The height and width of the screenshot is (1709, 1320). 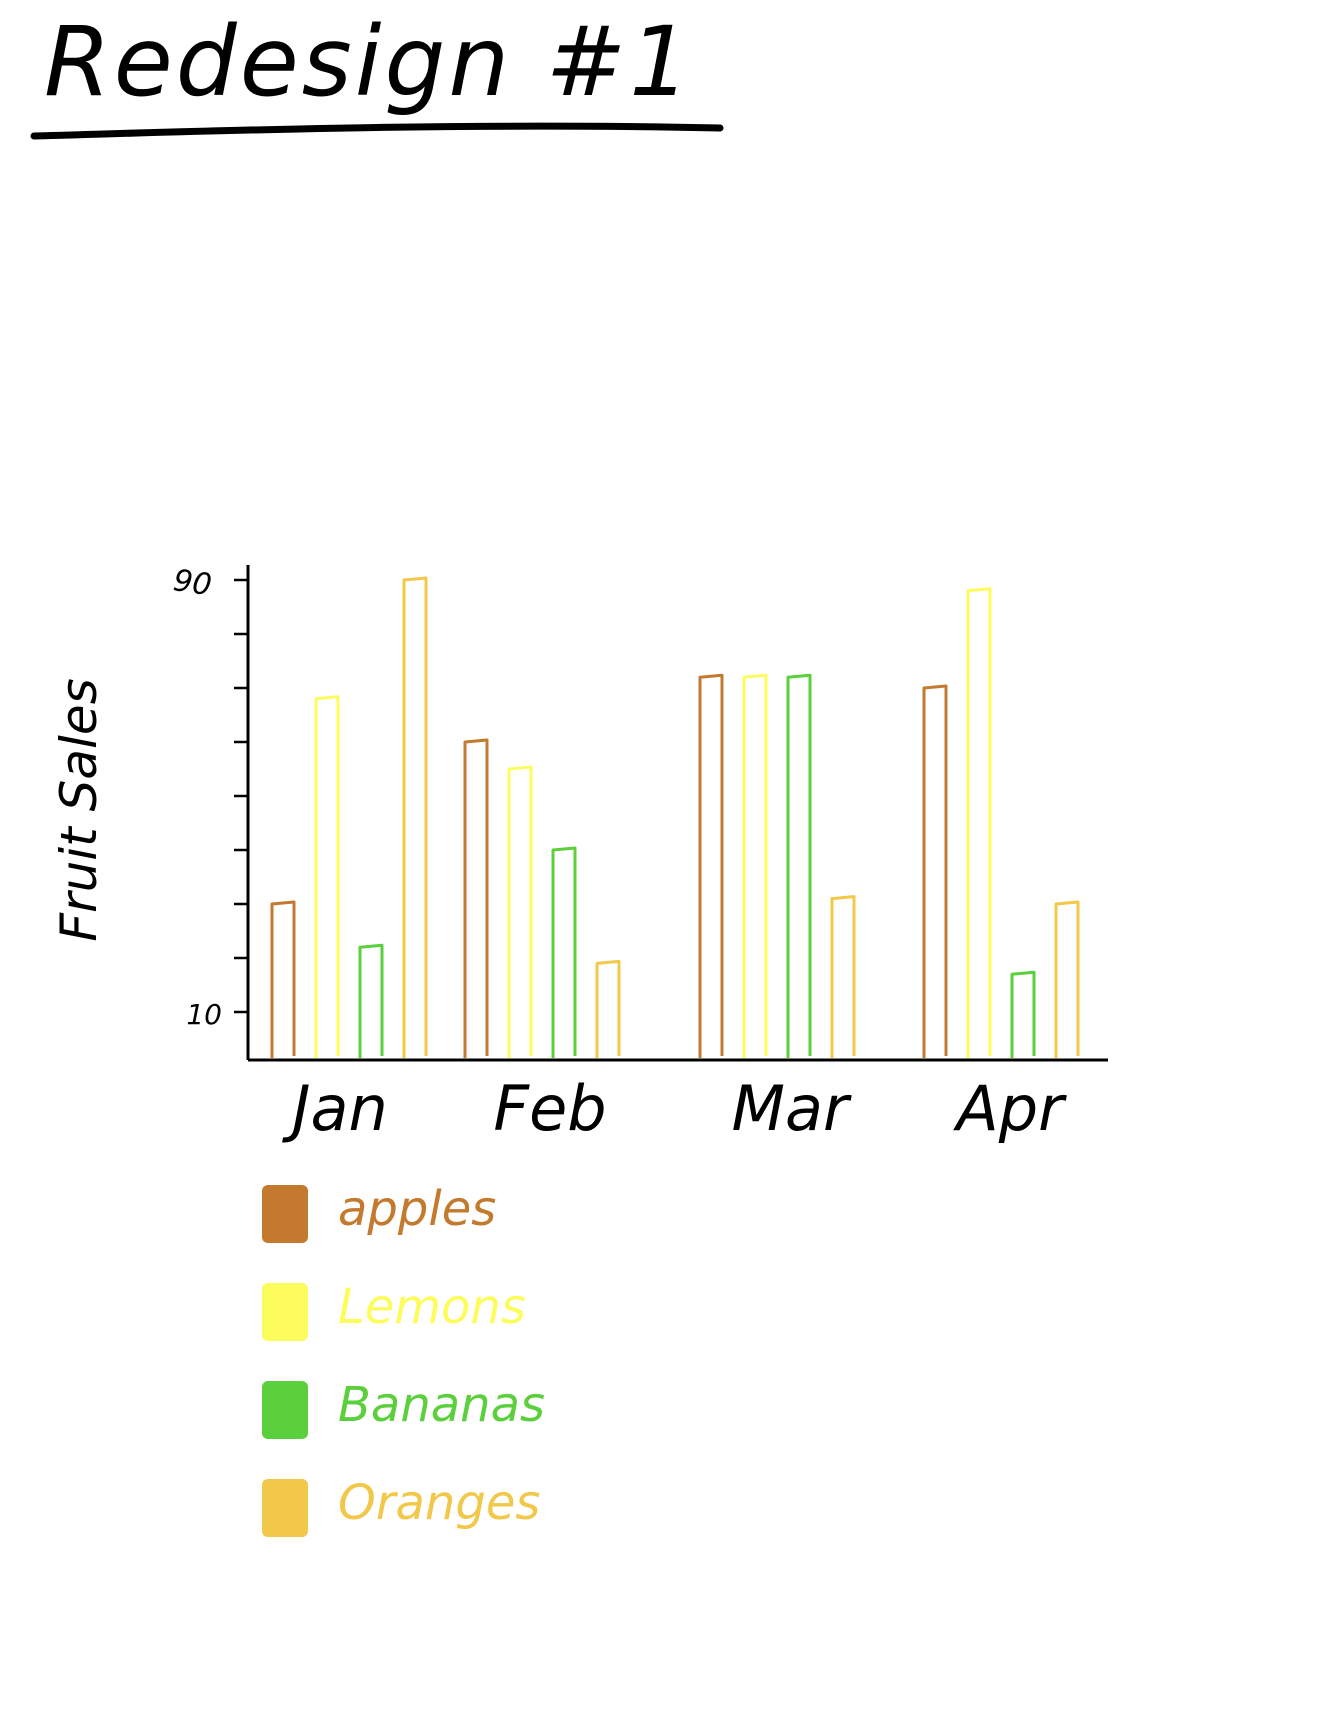 I want to click on x-tick-label: Feb, so click(x=549, y=1108).